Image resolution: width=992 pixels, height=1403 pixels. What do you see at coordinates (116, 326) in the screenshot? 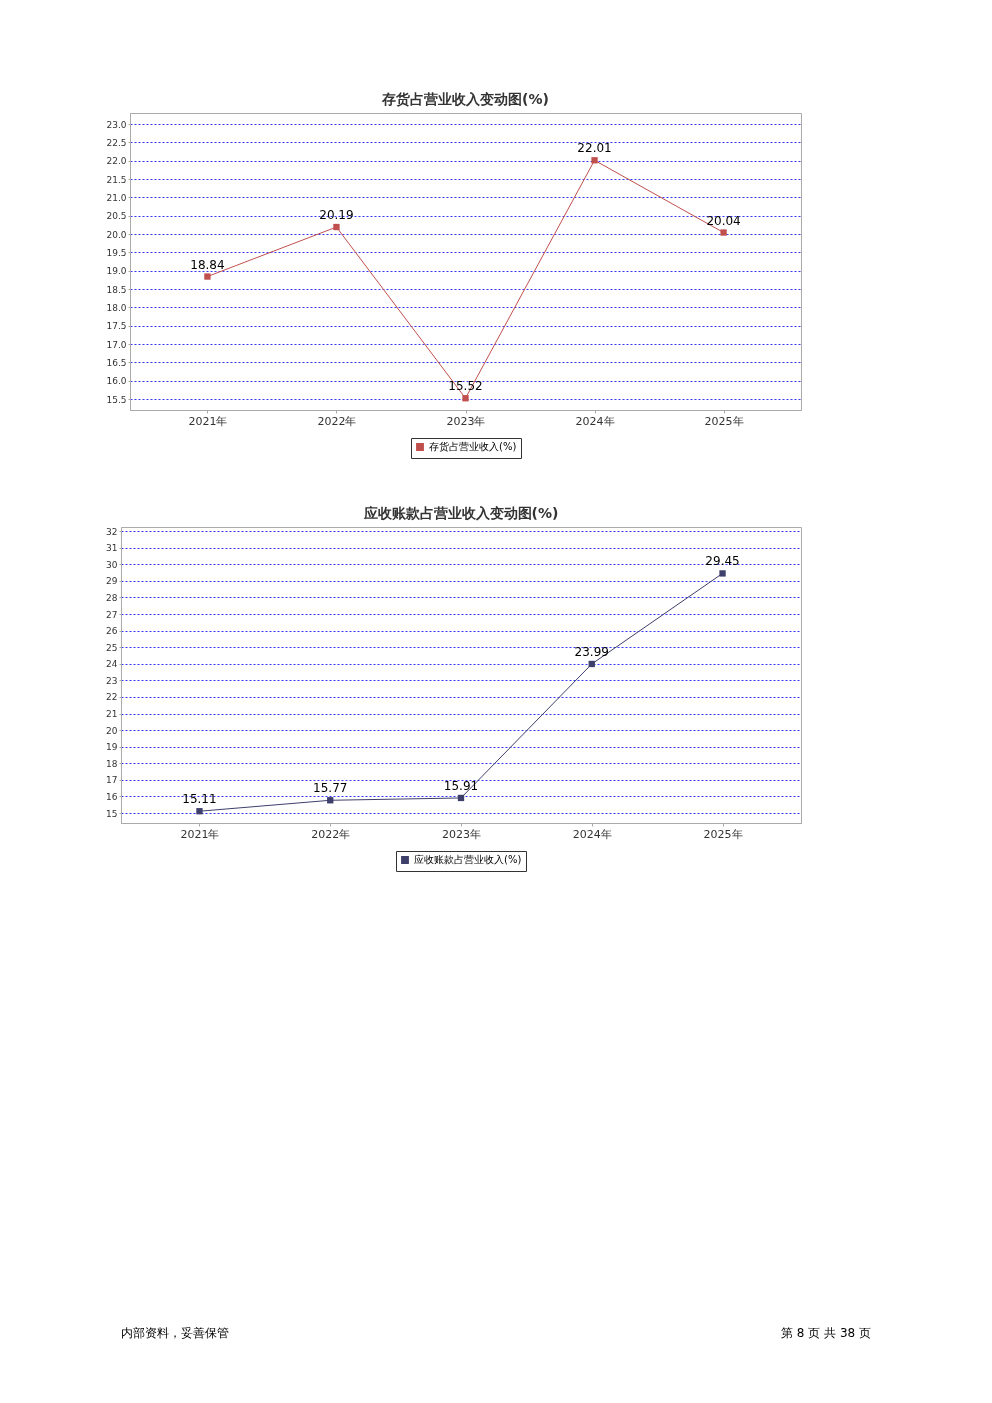
I see `y-tick-label: 17.5` at bounding box center [116, 326].